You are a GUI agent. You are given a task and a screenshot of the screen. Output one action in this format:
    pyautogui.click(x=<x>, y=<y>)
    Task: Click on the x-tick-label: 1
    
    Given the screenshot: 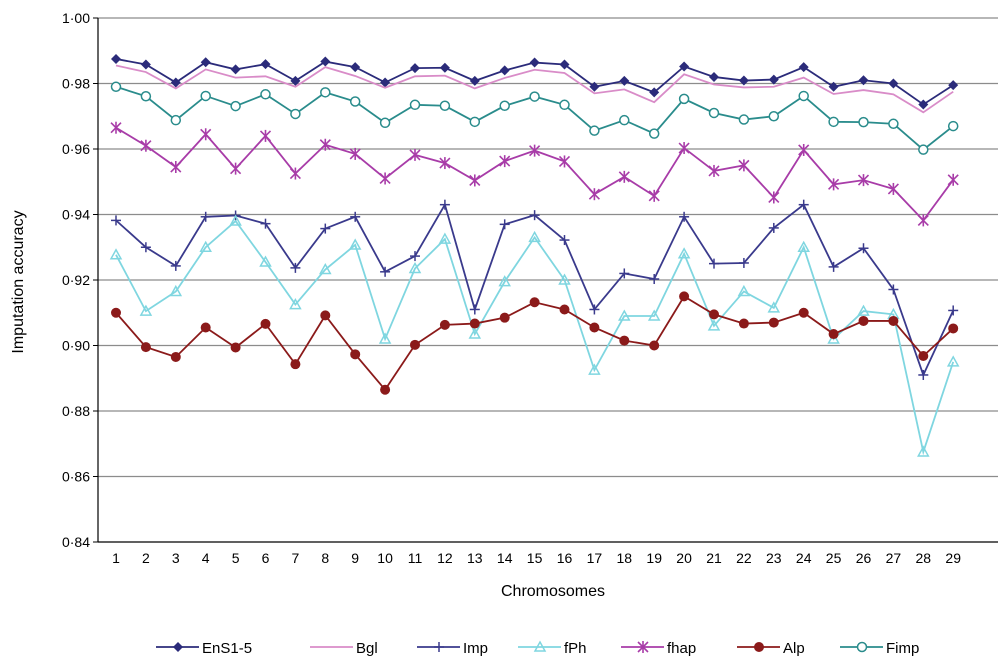 What is the action you would take?
    pyautogui.click(x=116, y=558)
    